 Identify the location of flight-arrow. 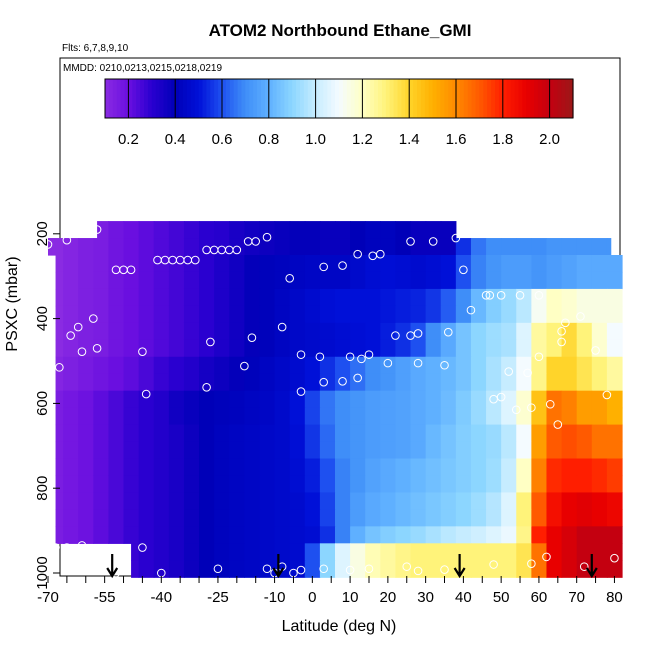
(591, 566).